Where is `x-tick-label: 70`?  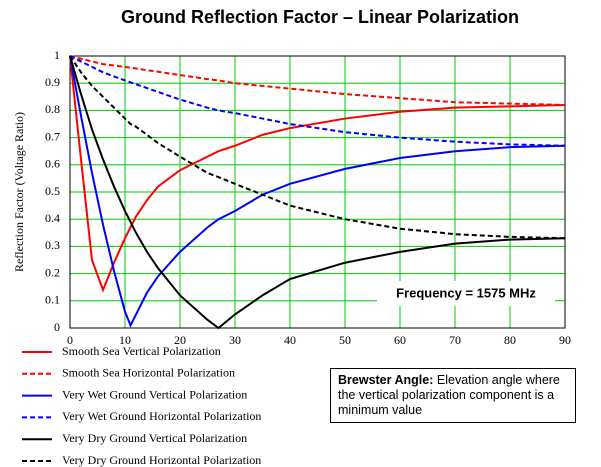 x-tick-label: 70 is located at coordinates (455, 340).